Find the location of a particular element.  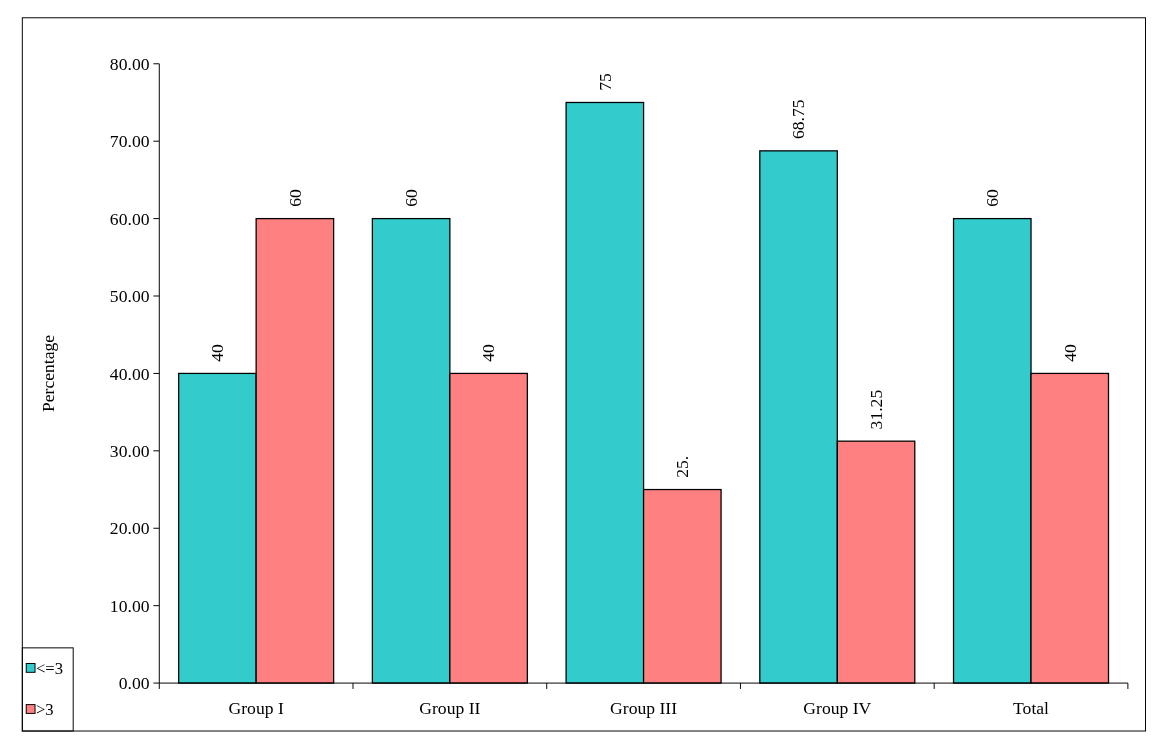

x-tick-label: Group III is located at coordinates (644, 708).